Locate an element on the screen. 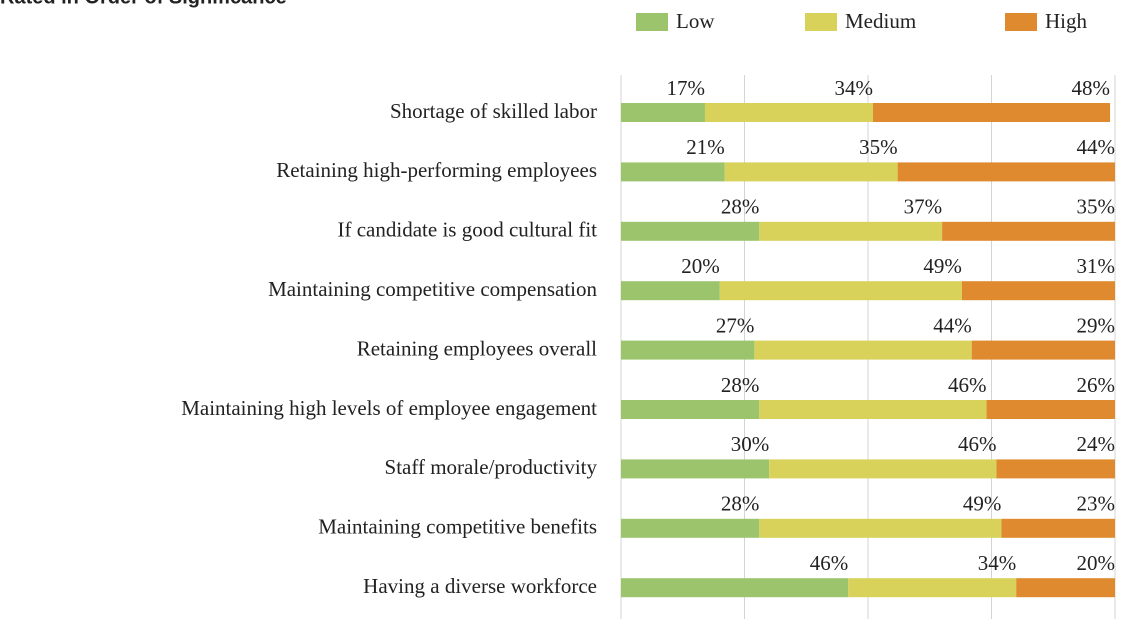  data-label: 31% is located at coordinates (1096, 266).